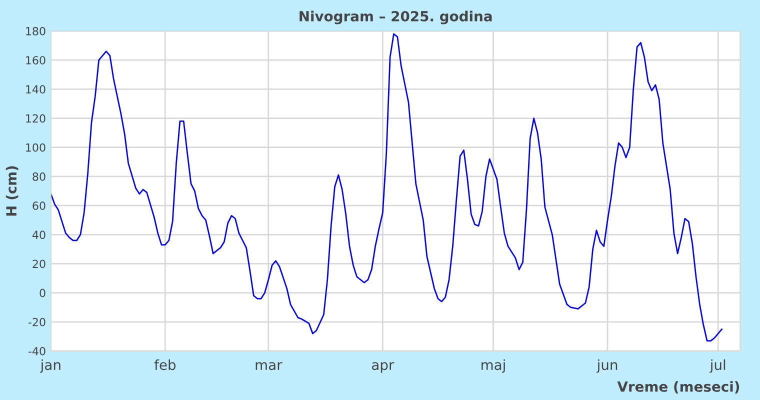  I want to click on chart-title: Nivogram – 2025. godina, so click(396, 17).